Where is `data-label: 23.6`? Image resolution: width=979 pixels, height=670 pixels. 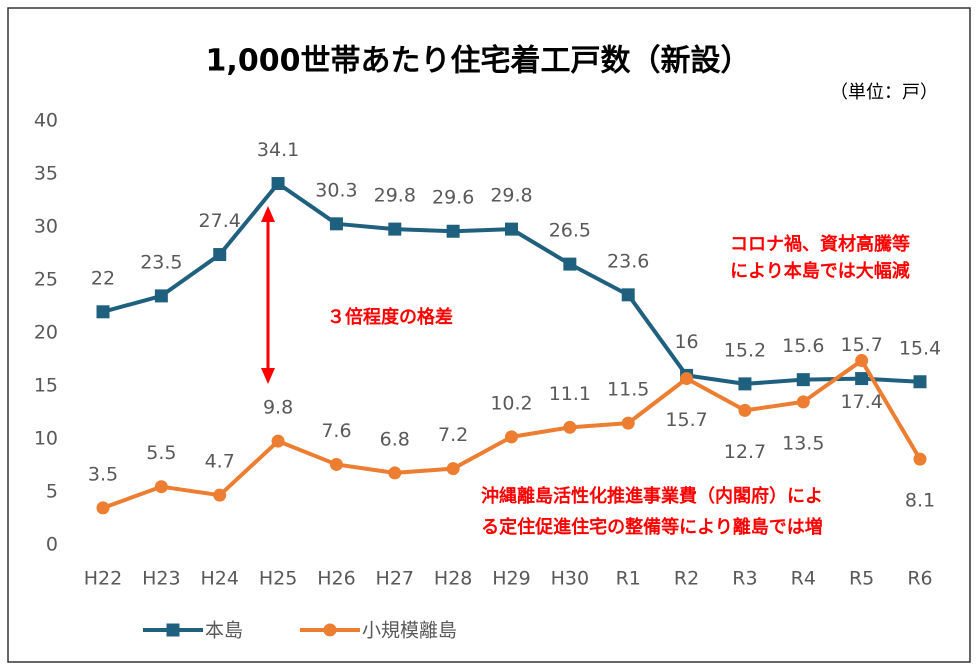
data-label: 23.6 is located at coordinates (628, 261).